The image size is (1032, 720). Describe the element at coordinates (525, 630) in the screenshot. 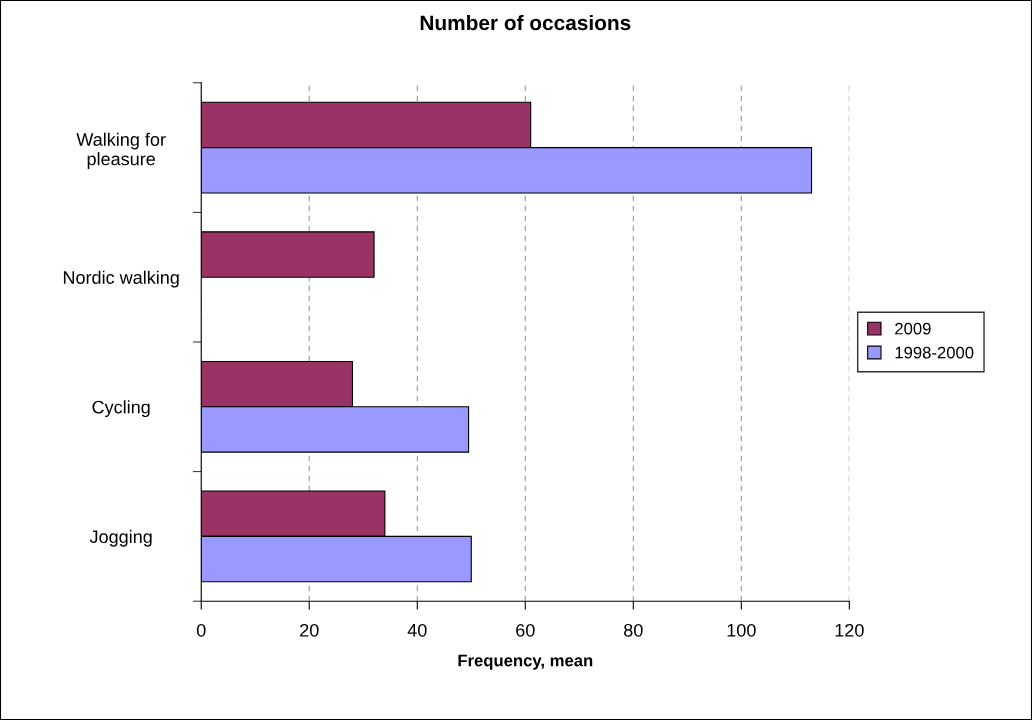

I see `x-tick-label: 60` at that location.